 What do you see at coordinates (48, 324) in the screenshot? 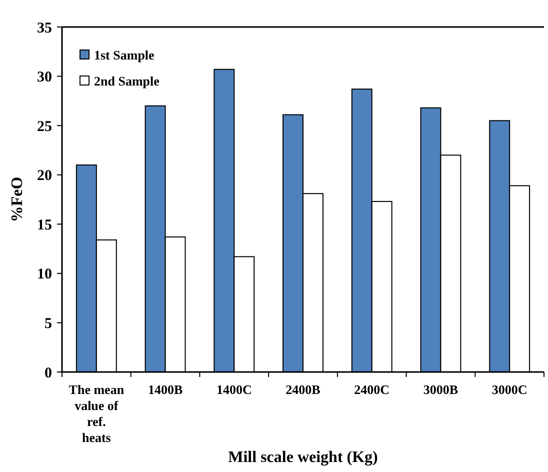
I see `y-tick-label: 5` at bounding box center [48, 324].